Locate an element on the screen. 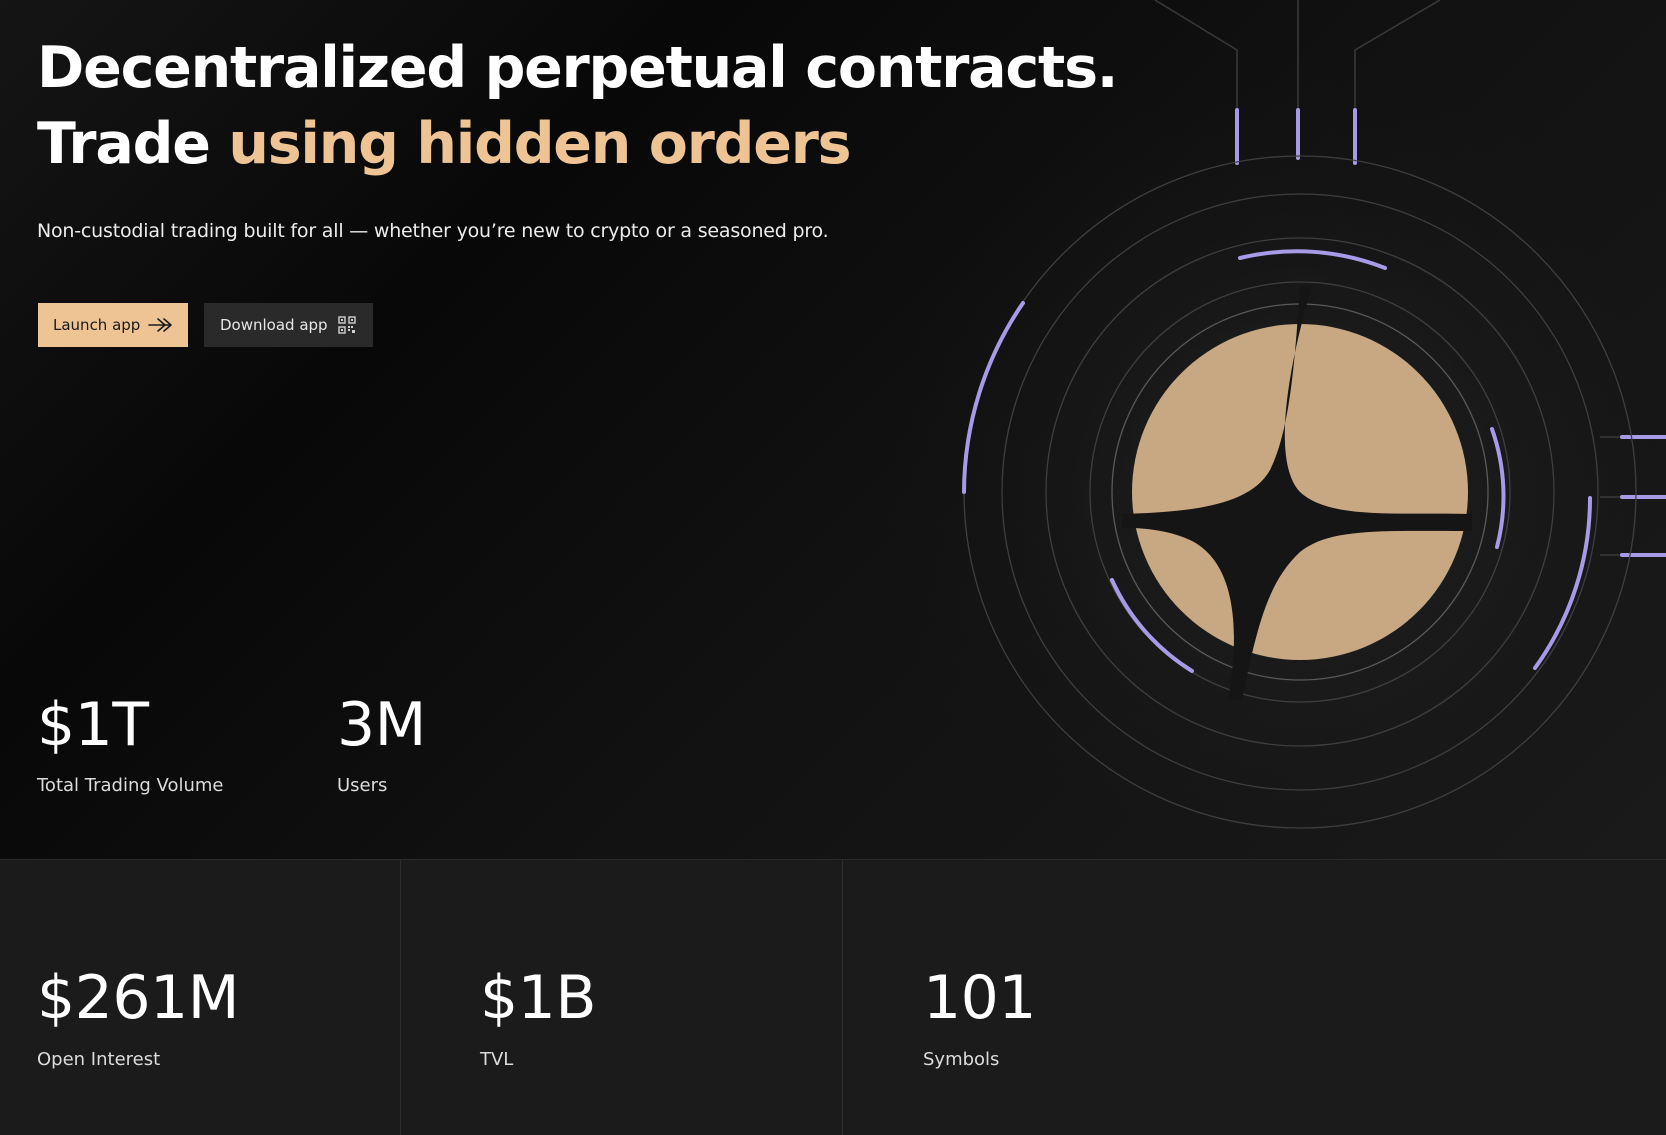 The image size is (1666, 1135). stat-value-users: 3M is located at coordinates (381, 725).